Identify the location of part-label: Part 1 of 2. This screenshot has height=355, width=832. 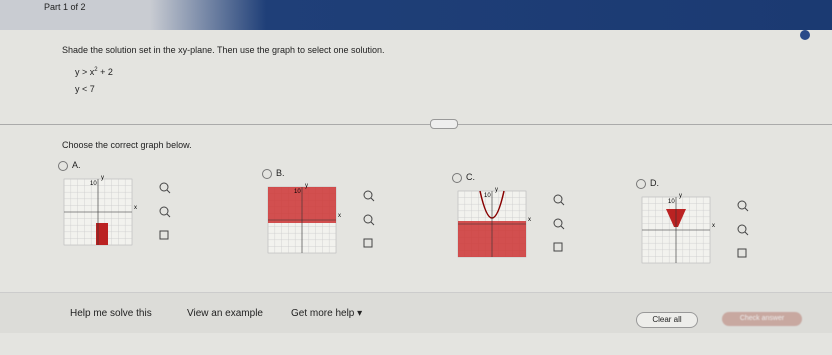
(65, 7).